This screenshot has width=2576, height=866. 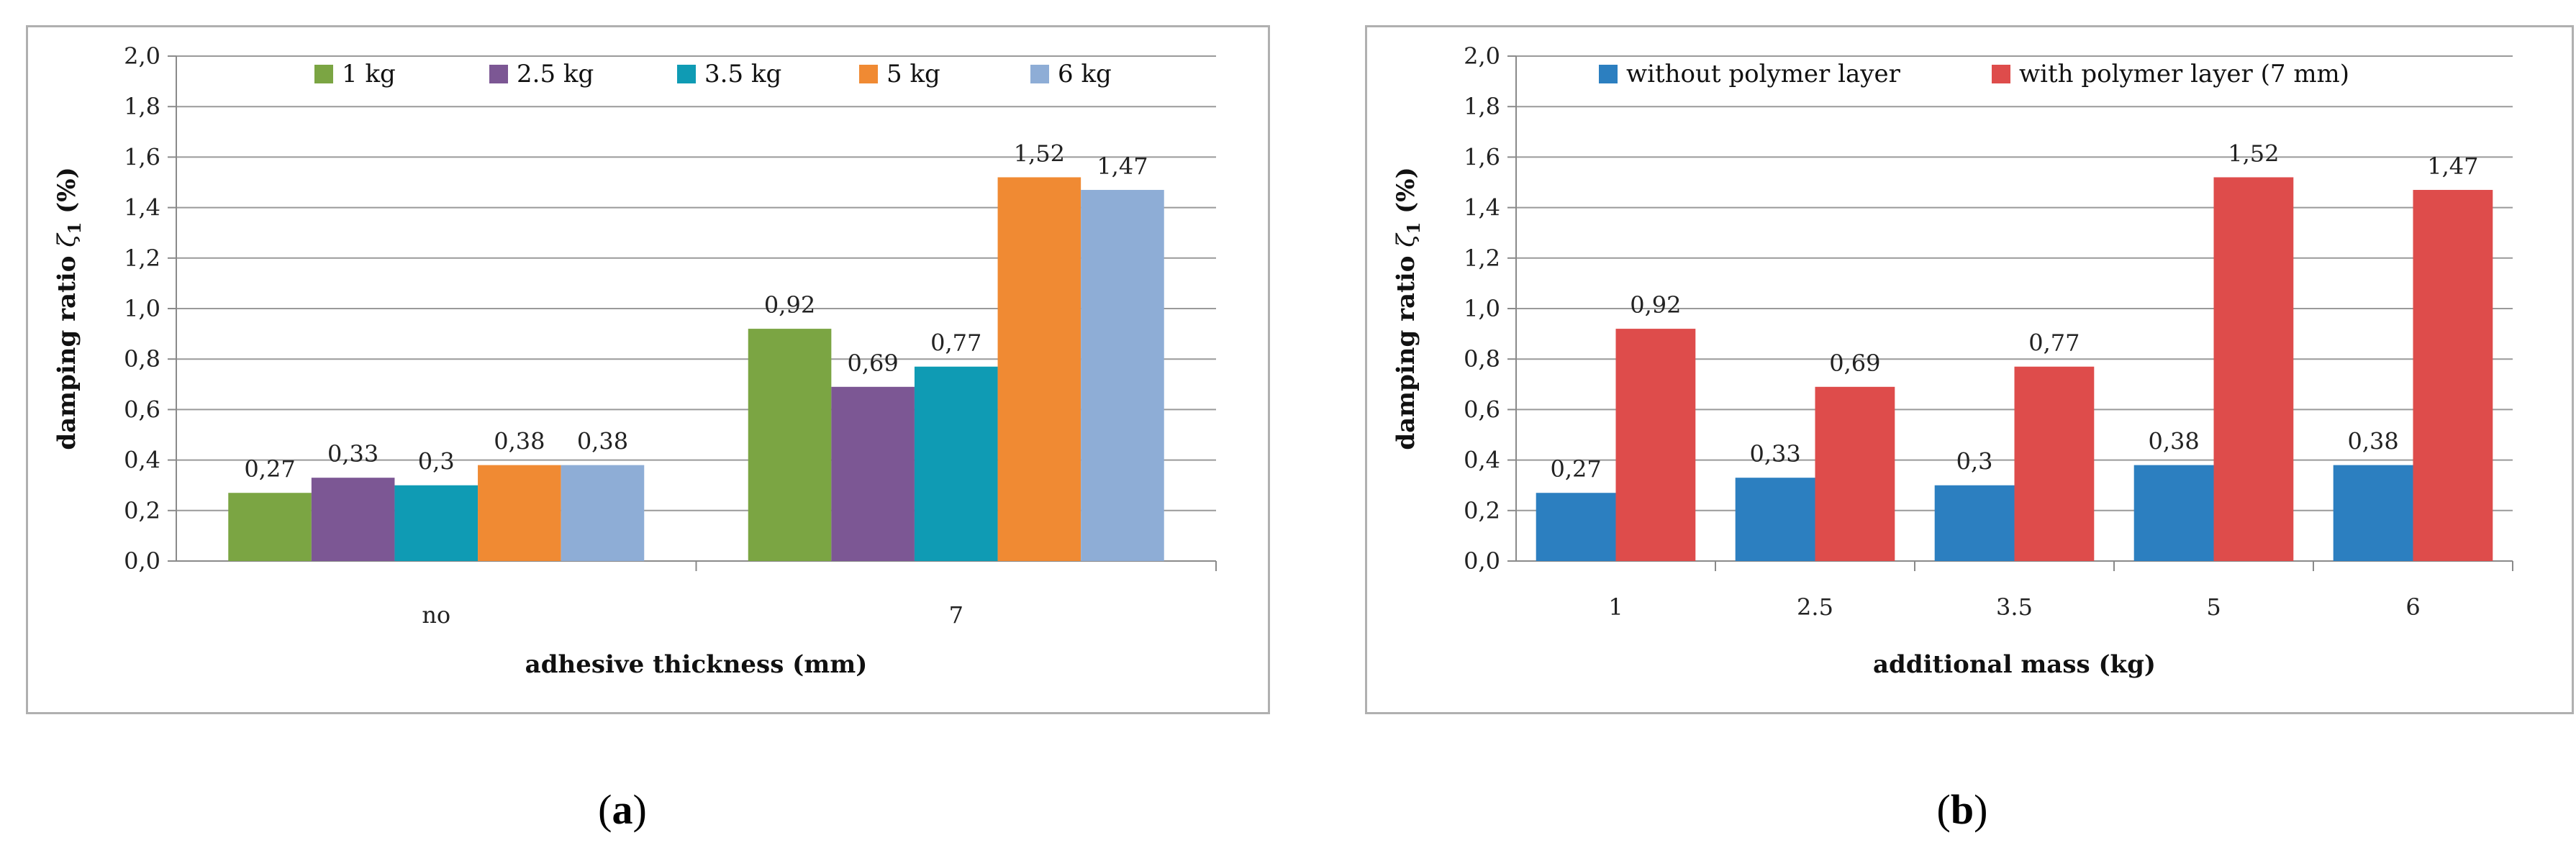 I want to click on chart-b-ytick-label: 1,8, so click(x=1482, y=106).